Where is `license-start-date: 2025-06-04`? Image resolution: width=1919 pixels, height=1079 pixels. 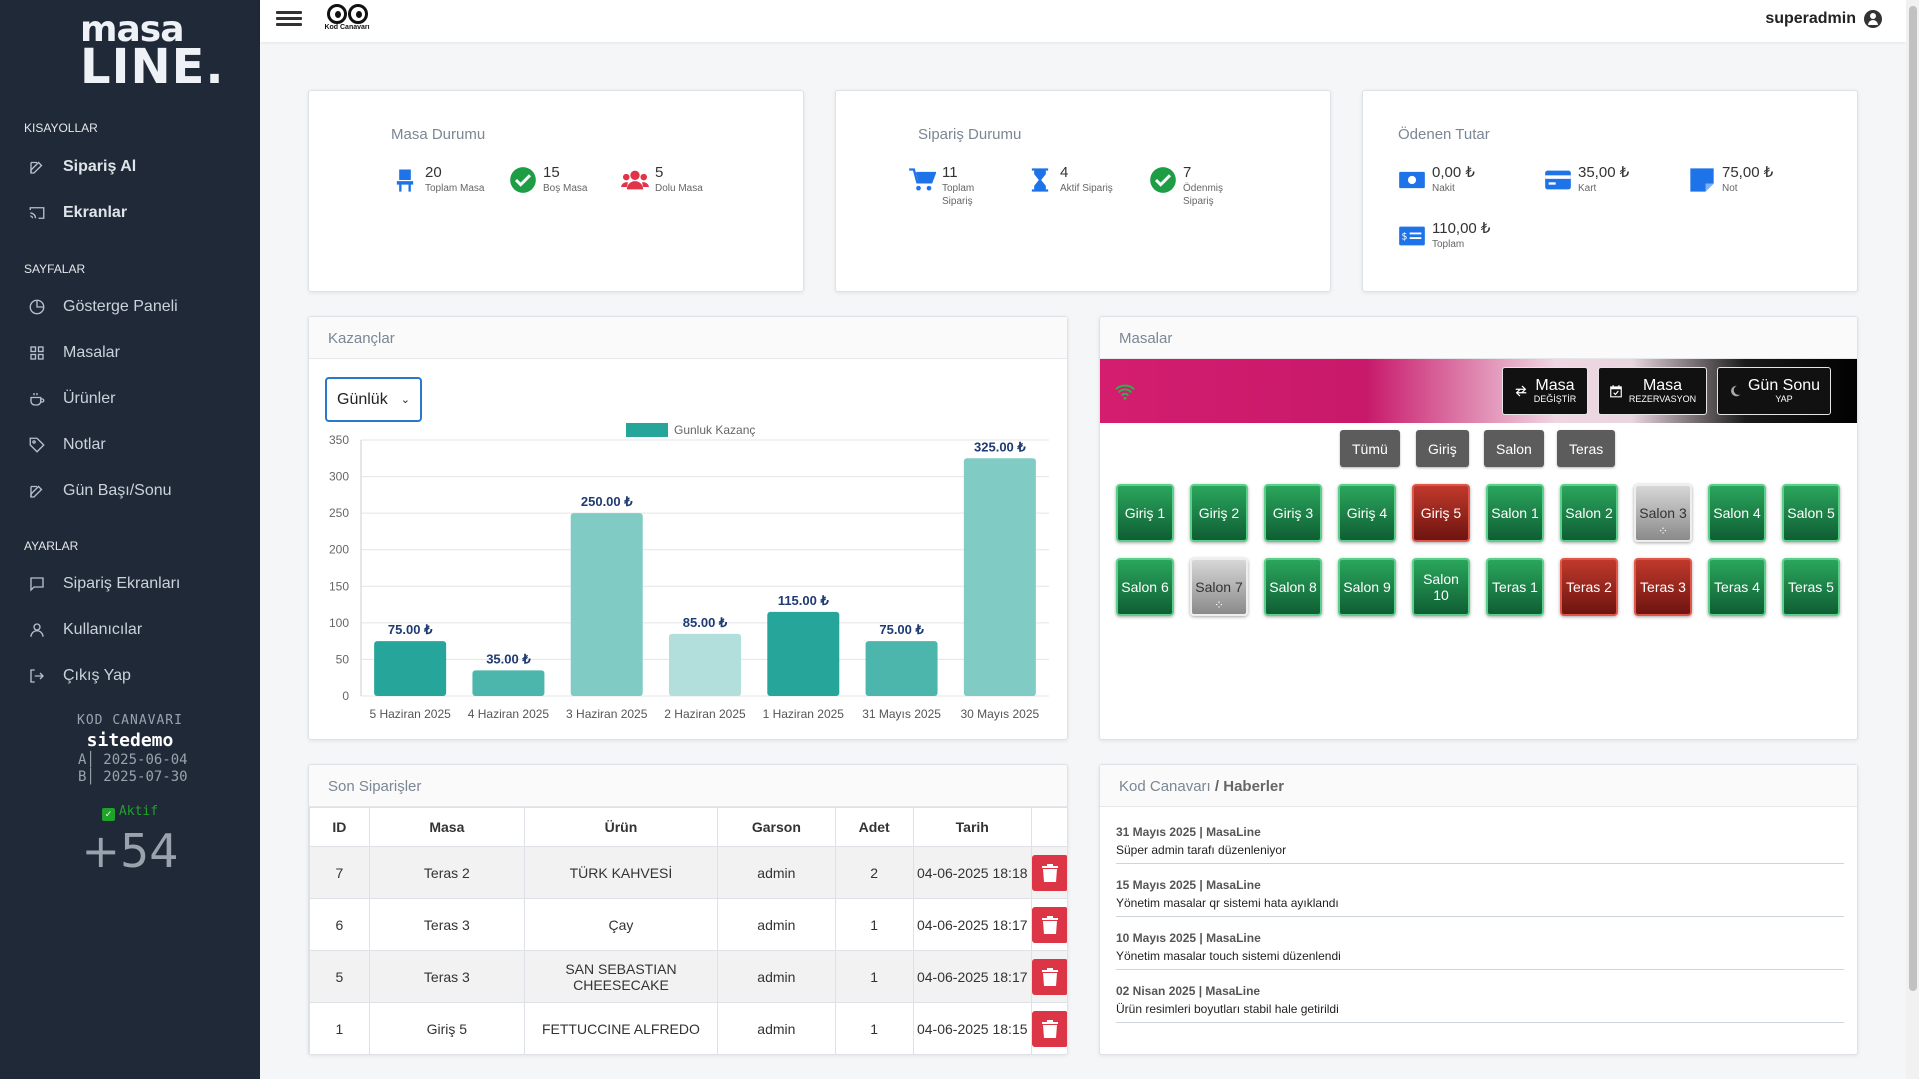
license-start-date: 2025-06-04 is located at coordinates (145, 760).